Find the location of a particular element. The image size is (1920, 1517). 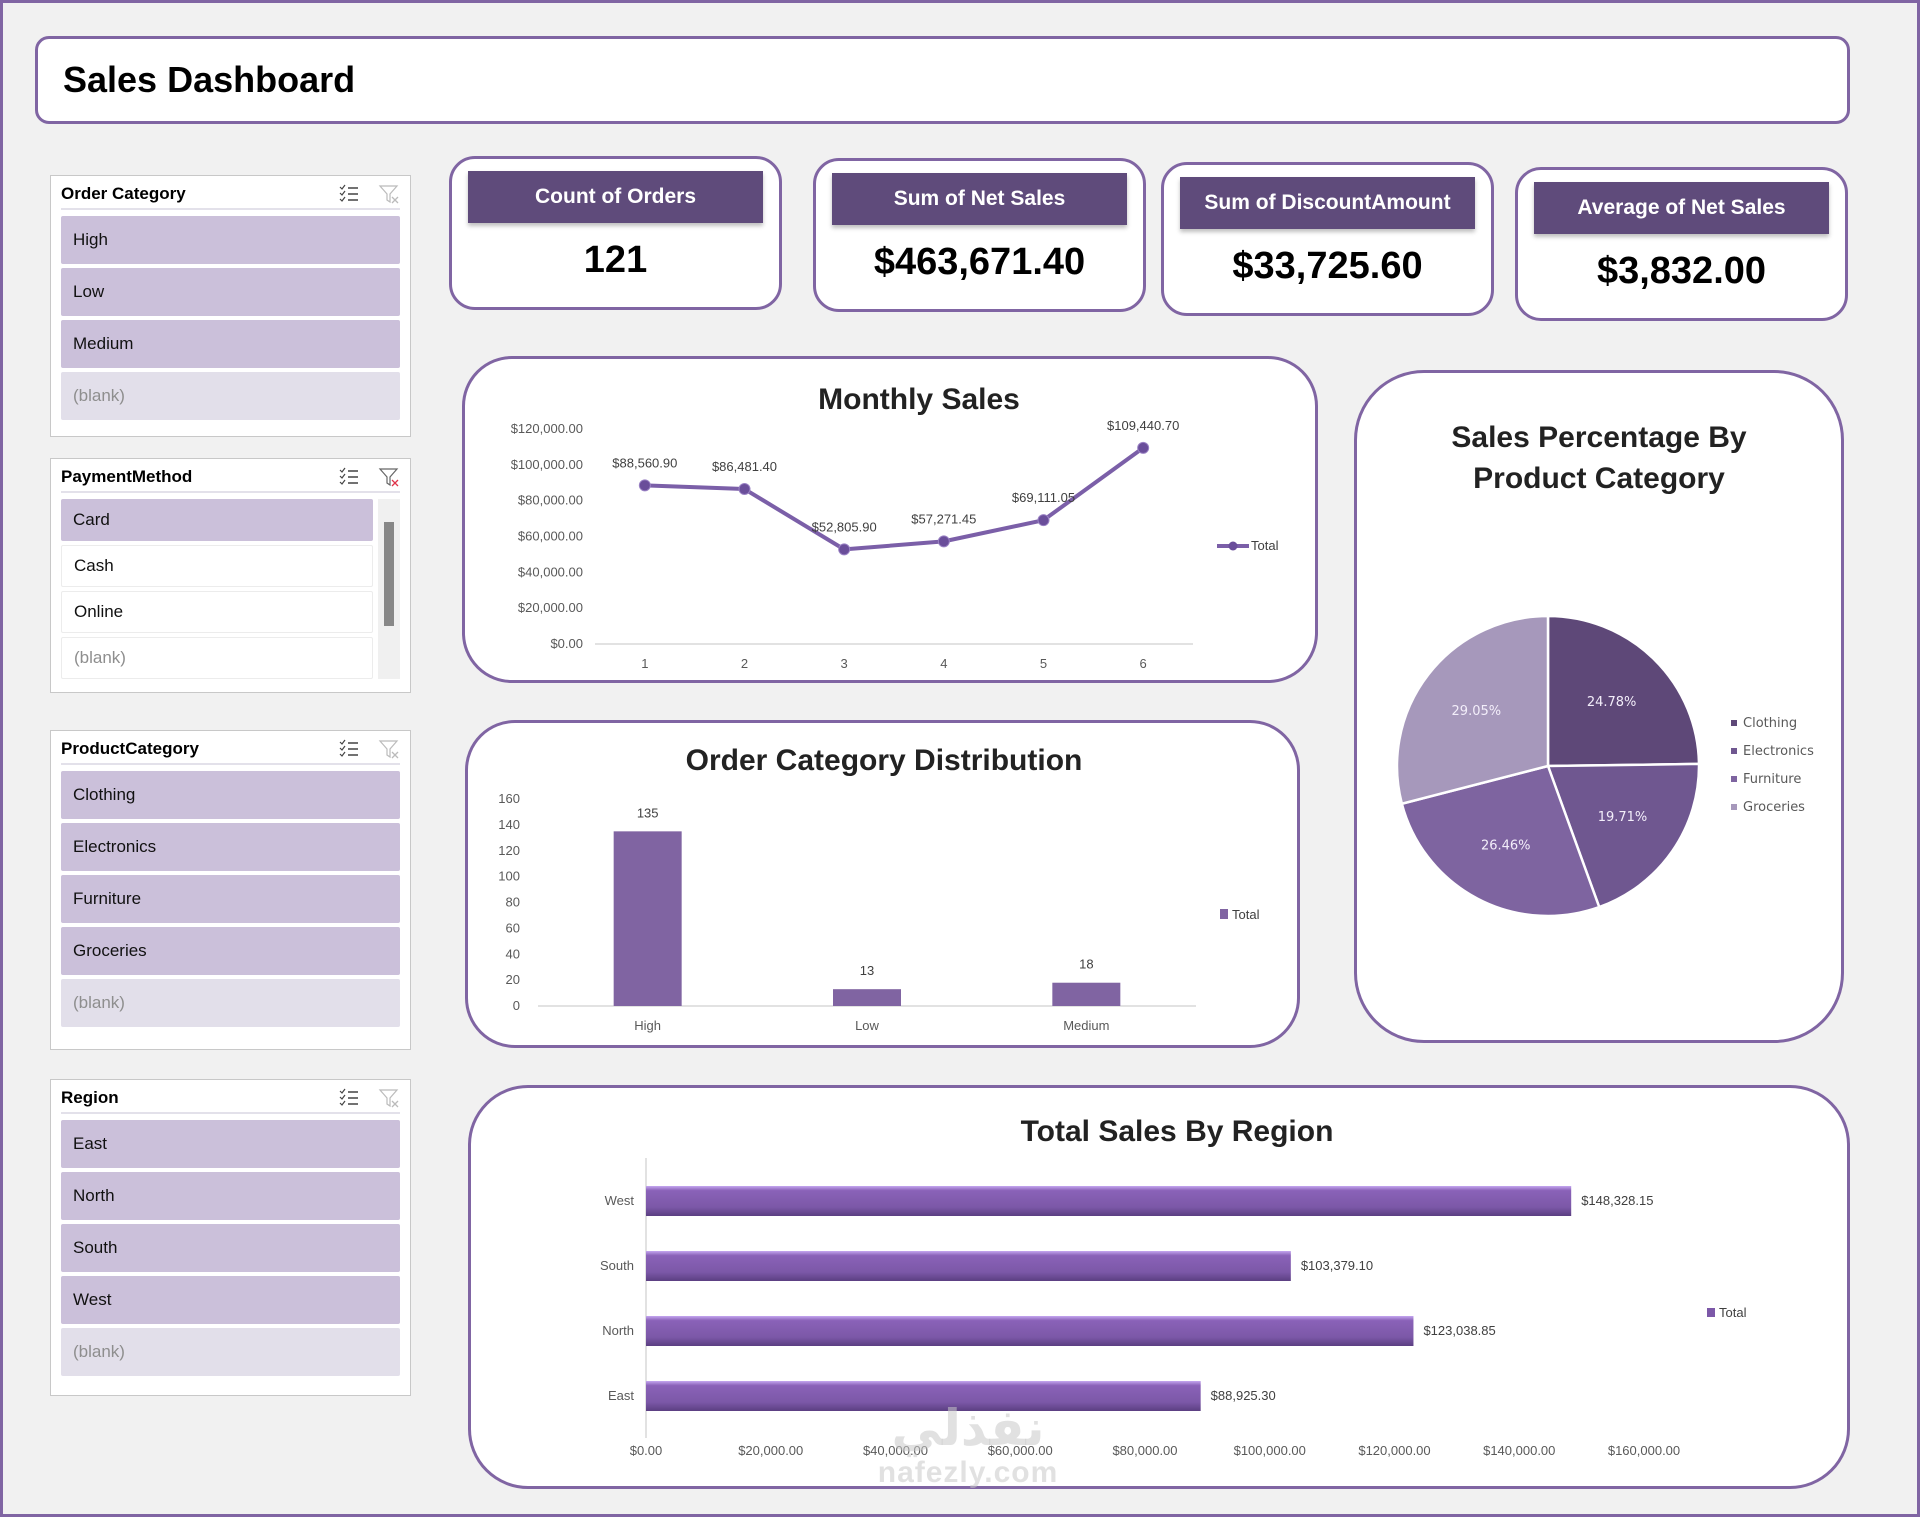

kpi-label: Sum of DiscountAmount is located at coordinates (1327, 203).